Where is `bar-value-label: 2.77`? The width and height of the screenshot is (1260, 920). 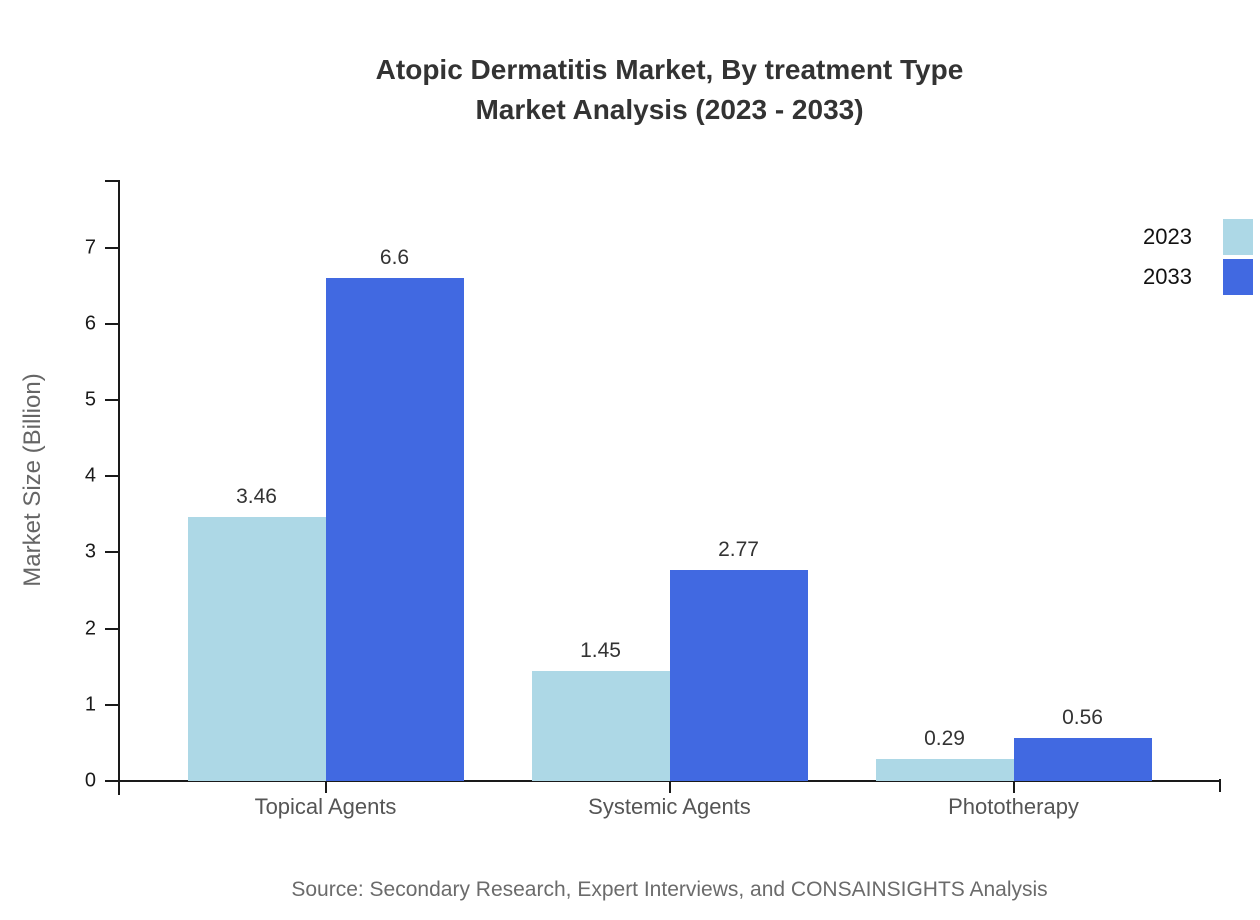
bar-value-label: 2.77 is located at coordinates (738, 550).